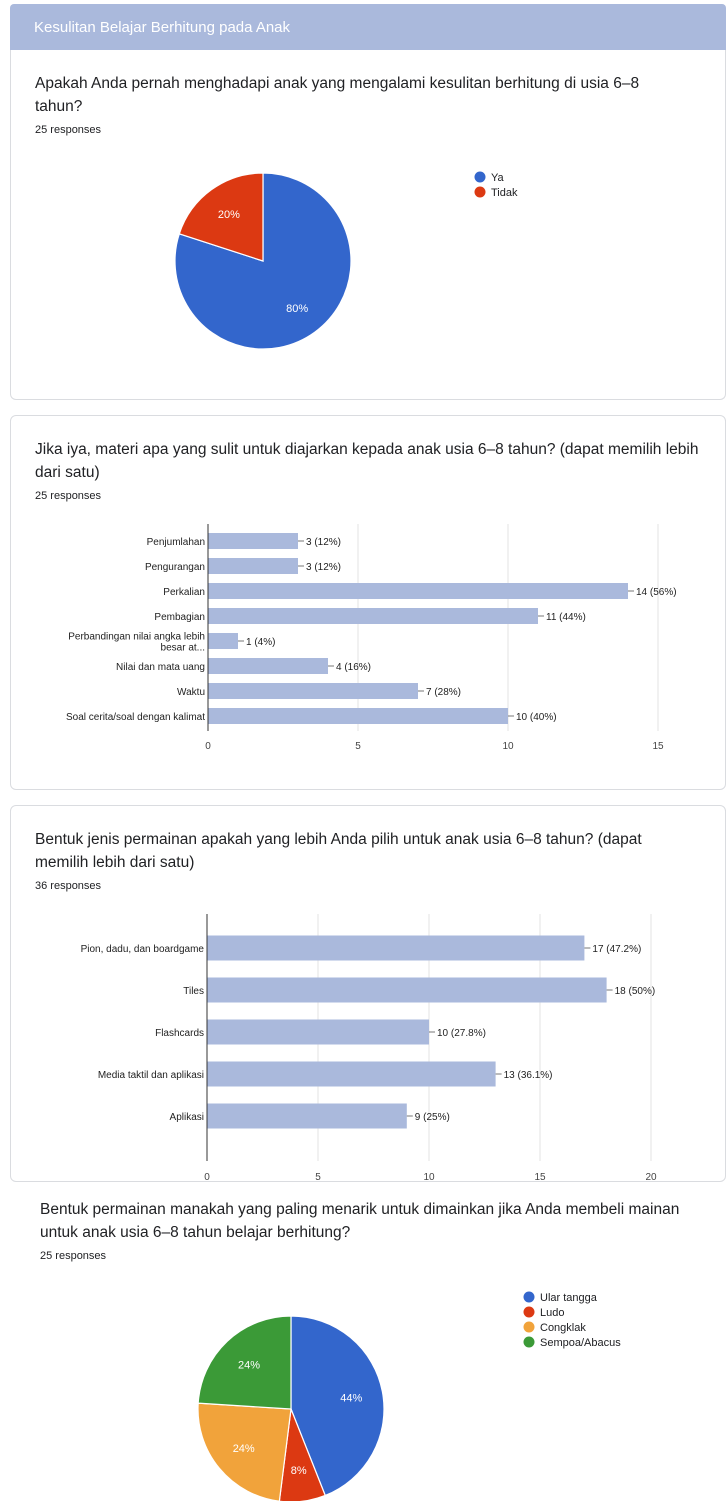  Describe the element at coordinates (297, 309) in the screenshot. I see `pie1-slice-label-0: 80%` at that location.